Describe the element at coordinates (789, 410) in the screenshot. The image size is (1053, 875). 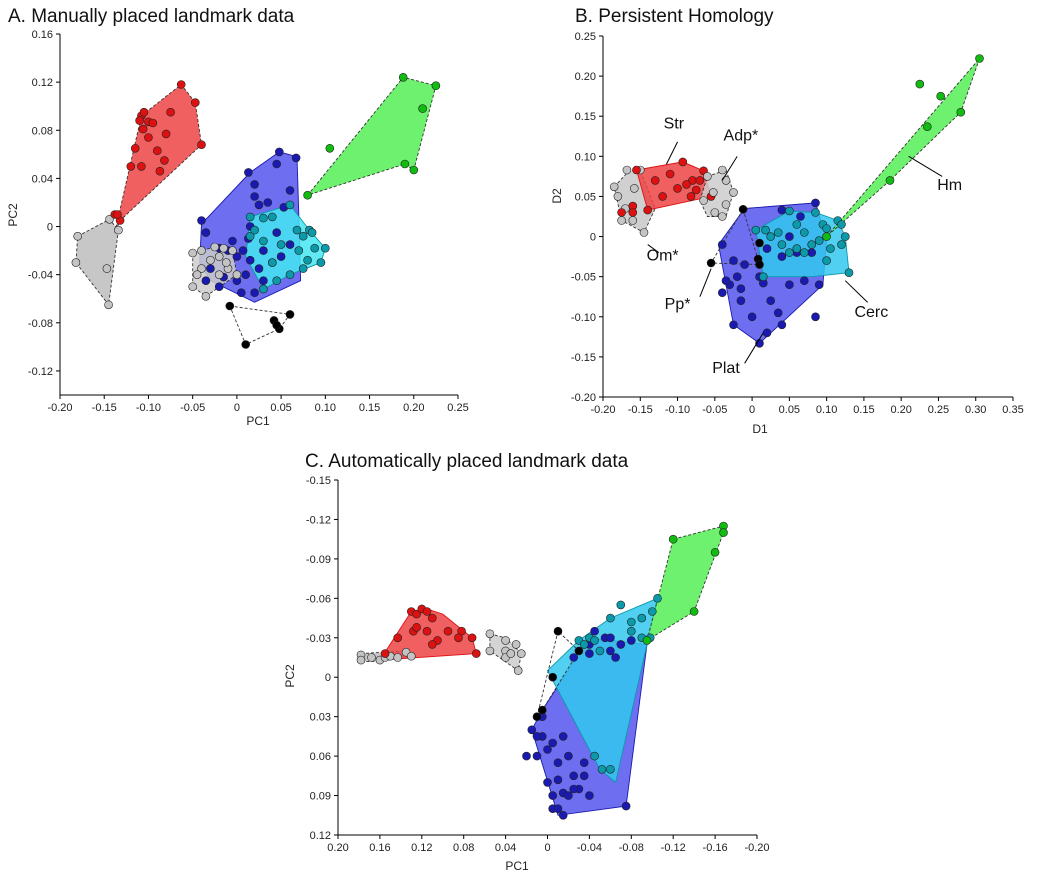
I see `panel-b-x-tick-label: 0.05` at that location.